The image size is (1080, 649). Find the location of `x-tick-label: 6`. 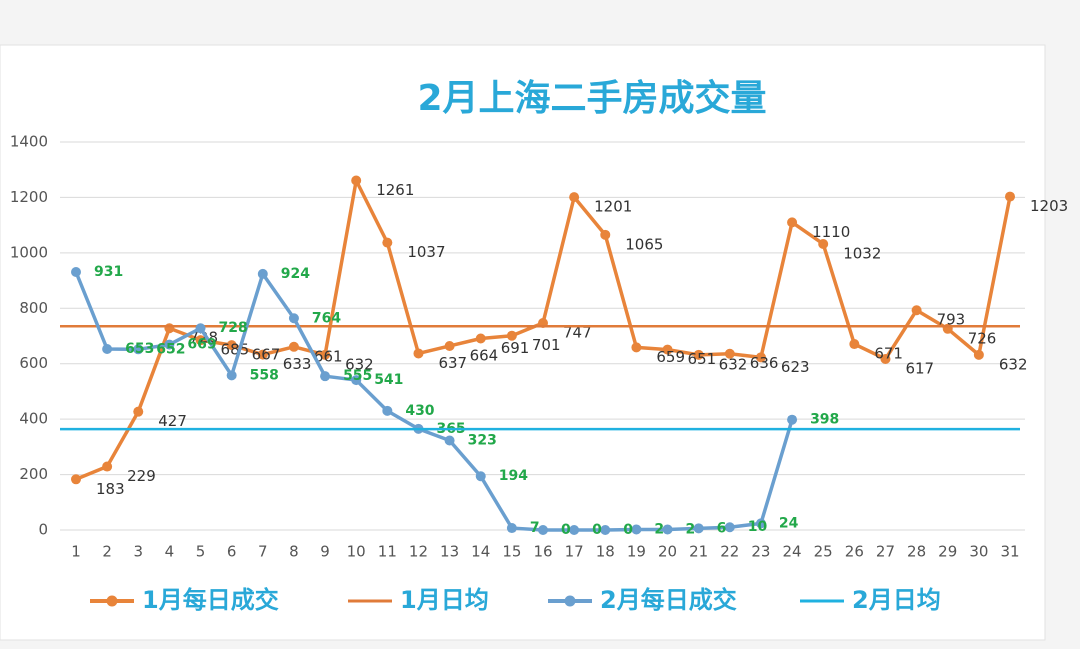

x-tick-label: 6 is located at coordinates (232, 552).